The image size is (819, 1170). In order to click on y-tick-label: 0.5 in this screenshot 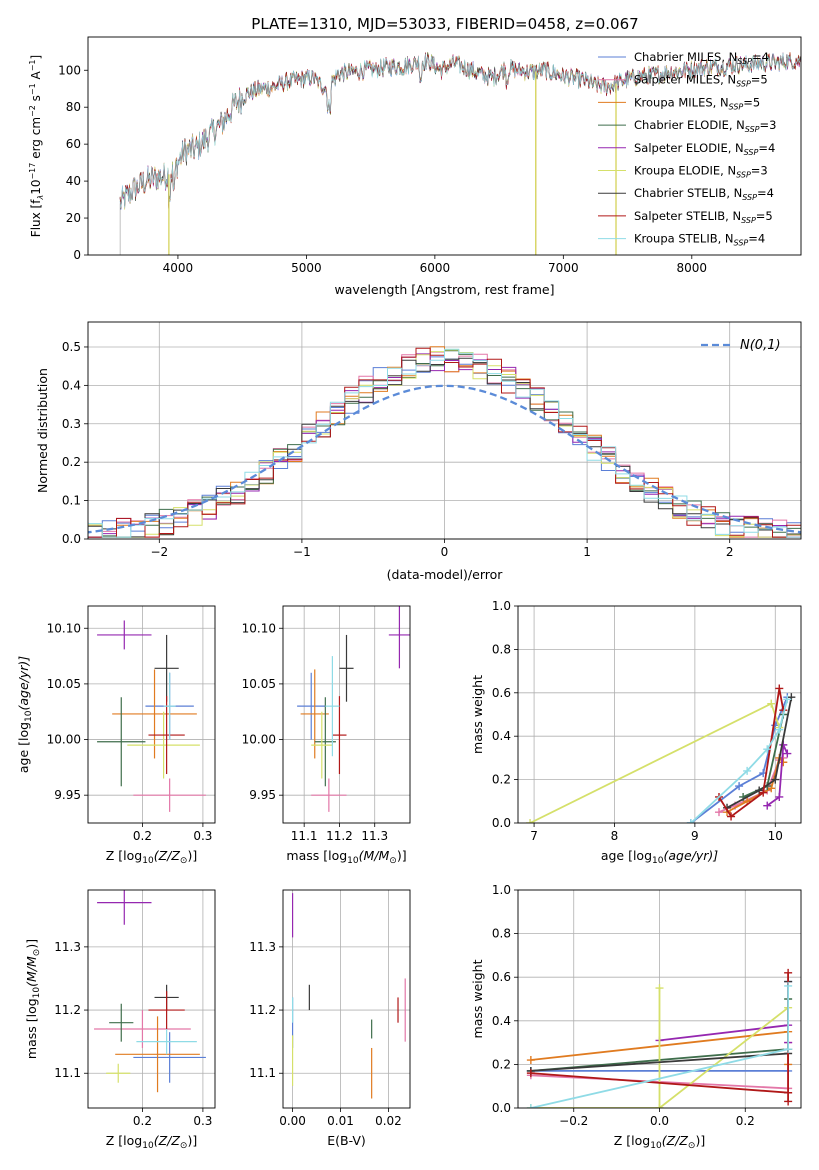, I will do `click(71, 347)`.